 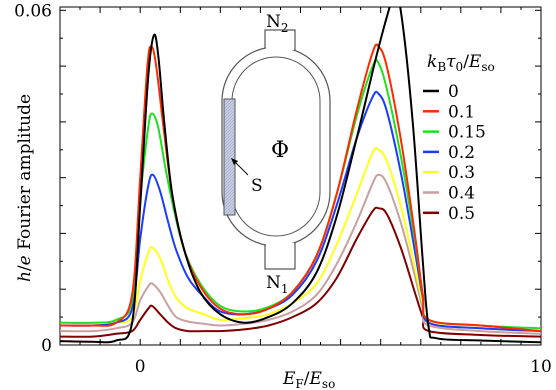 What do you see at coordinates (257, 186) in the screenshot?
I see `label-superconductor: S` at bounding box center [257, 186].